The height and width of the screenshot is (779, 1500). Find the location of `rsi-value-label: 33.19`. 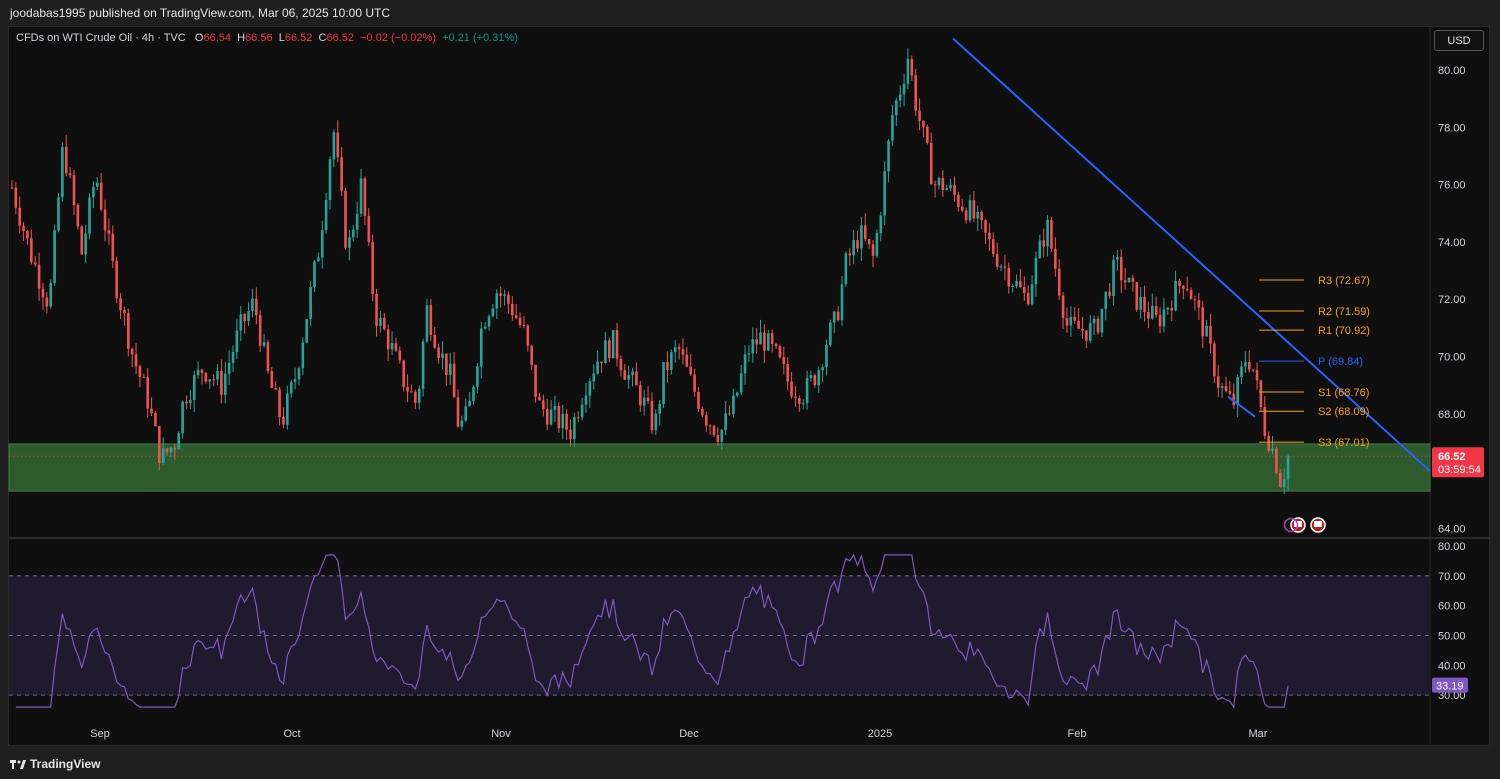

rsi-value-label: 33.19 is located at coordinates (1450, 687).